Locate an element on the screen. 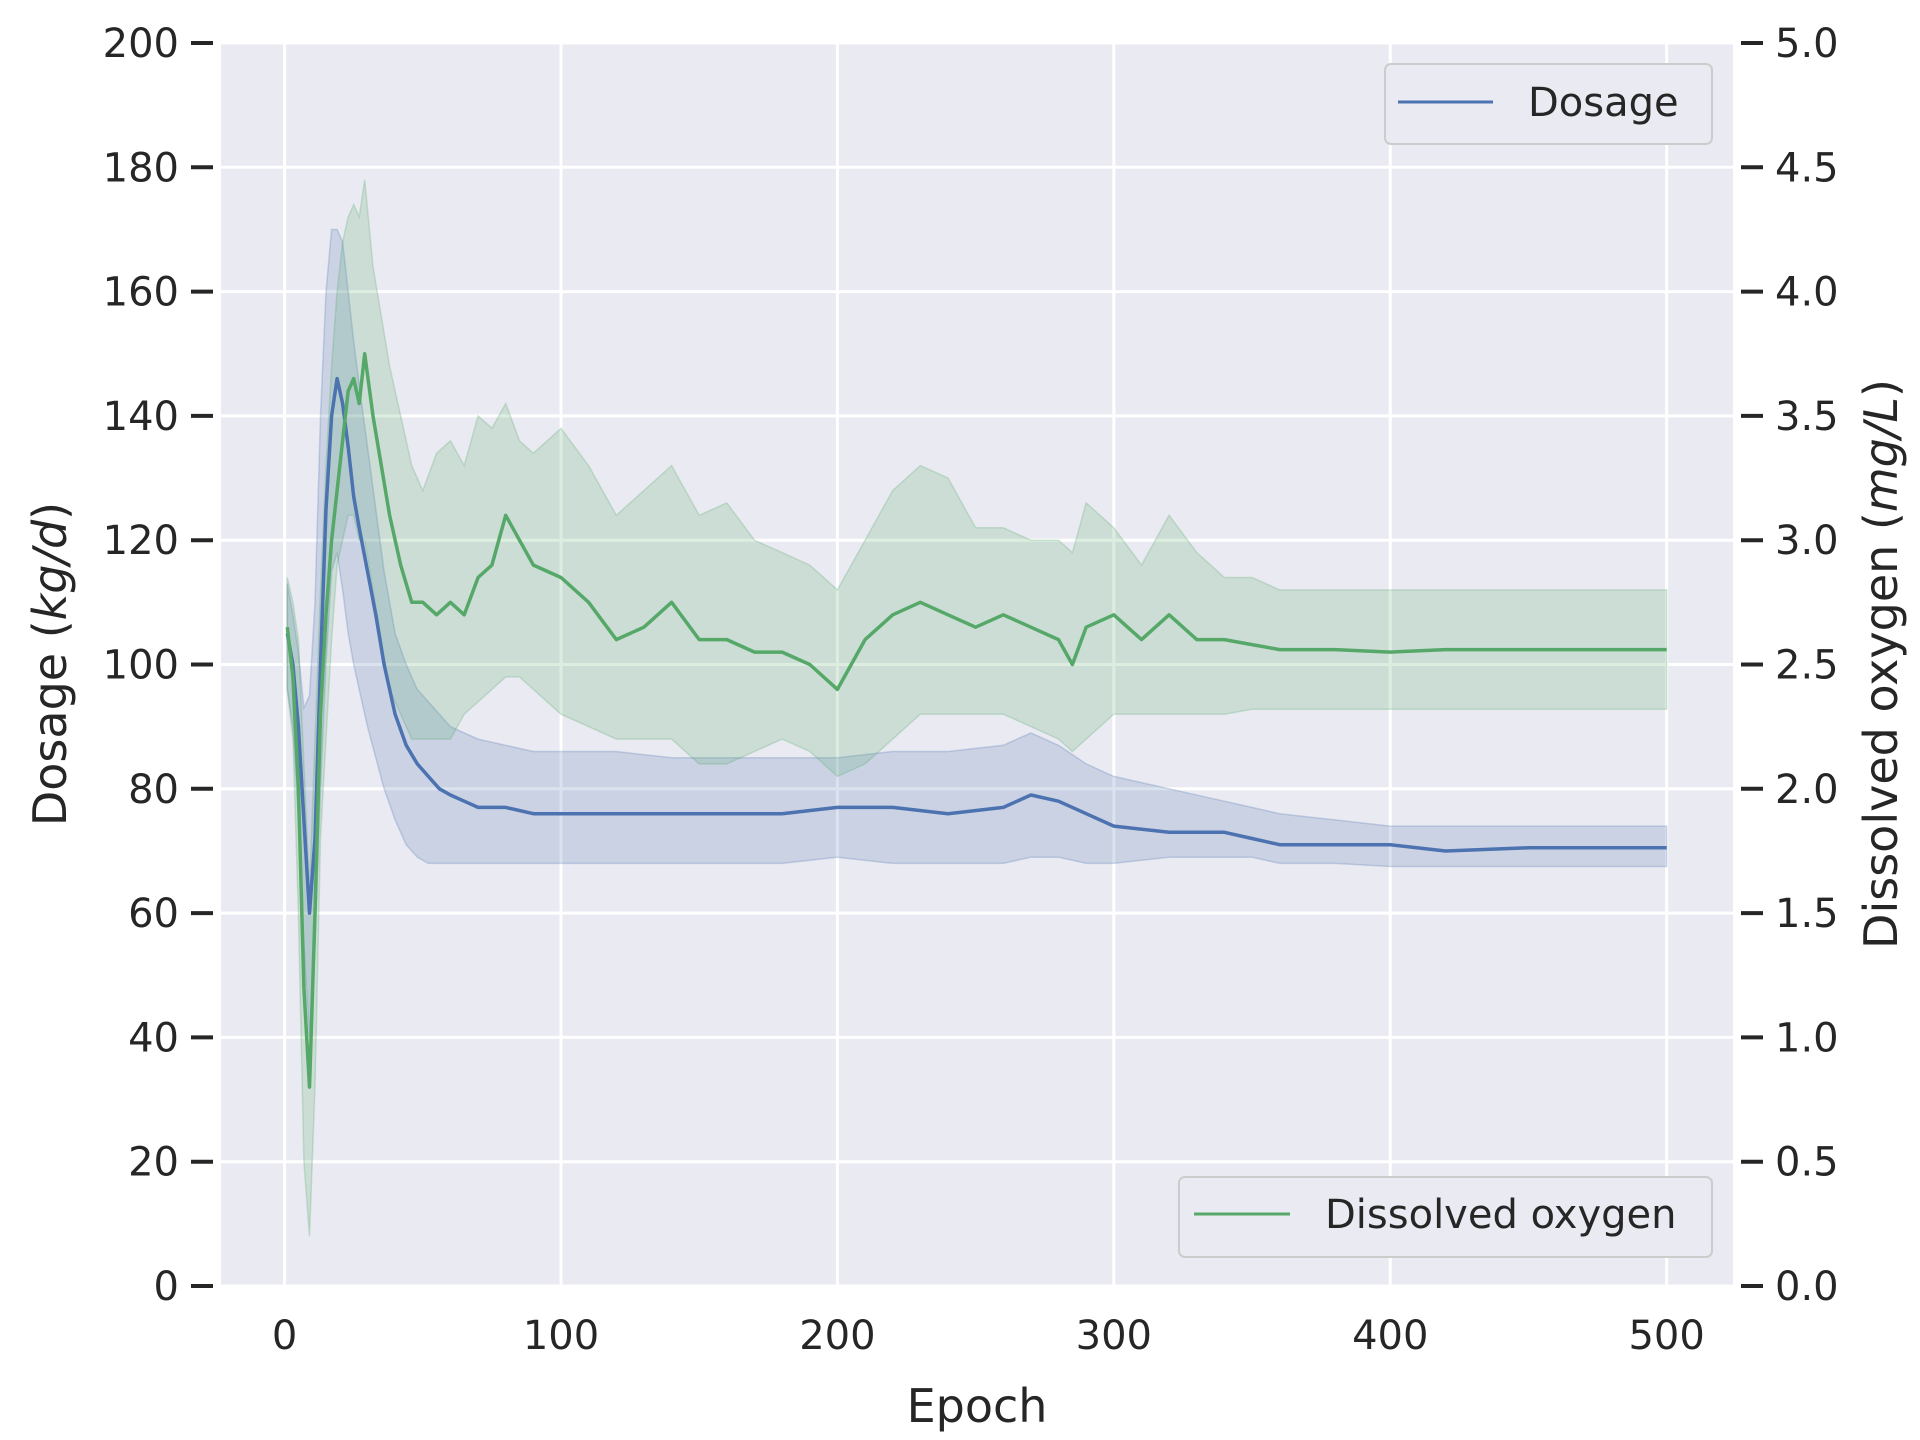 The width and height of the screenshot is (1920, 1440). right-y-axis-title-prefix: Dissolved oxygen ( is located at coordinates (1881, 730).